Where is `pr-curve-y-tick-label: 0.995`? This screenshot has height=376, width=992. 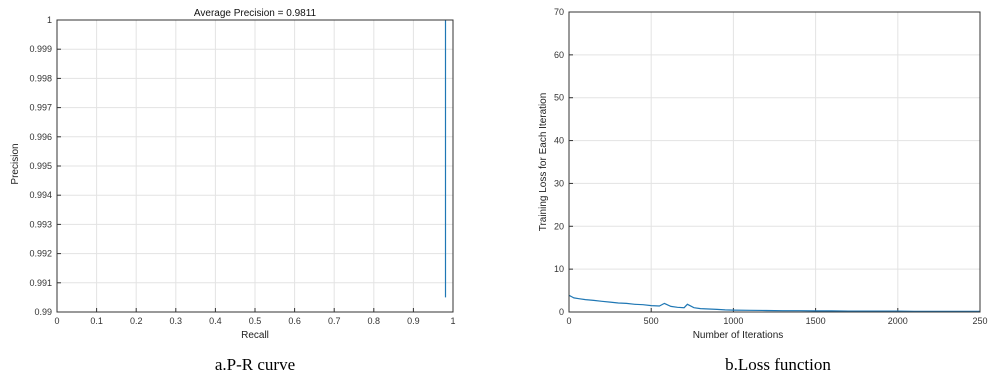 pr-curve-y-tick-label: 0.995 is located at coordinates (40, 166).